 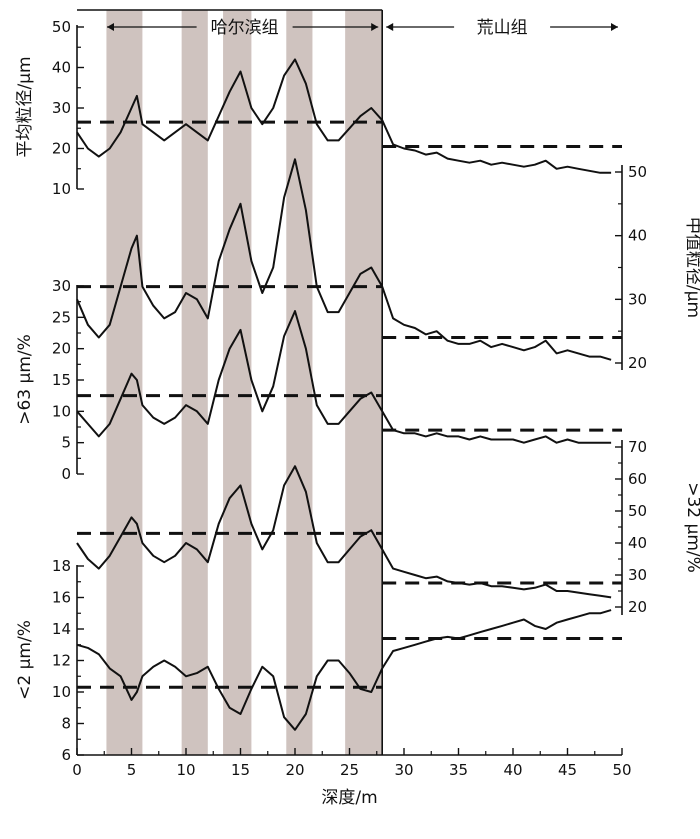 I want to click on panel-title-2: 中值粒径/μm, so click(x=691, y=267).